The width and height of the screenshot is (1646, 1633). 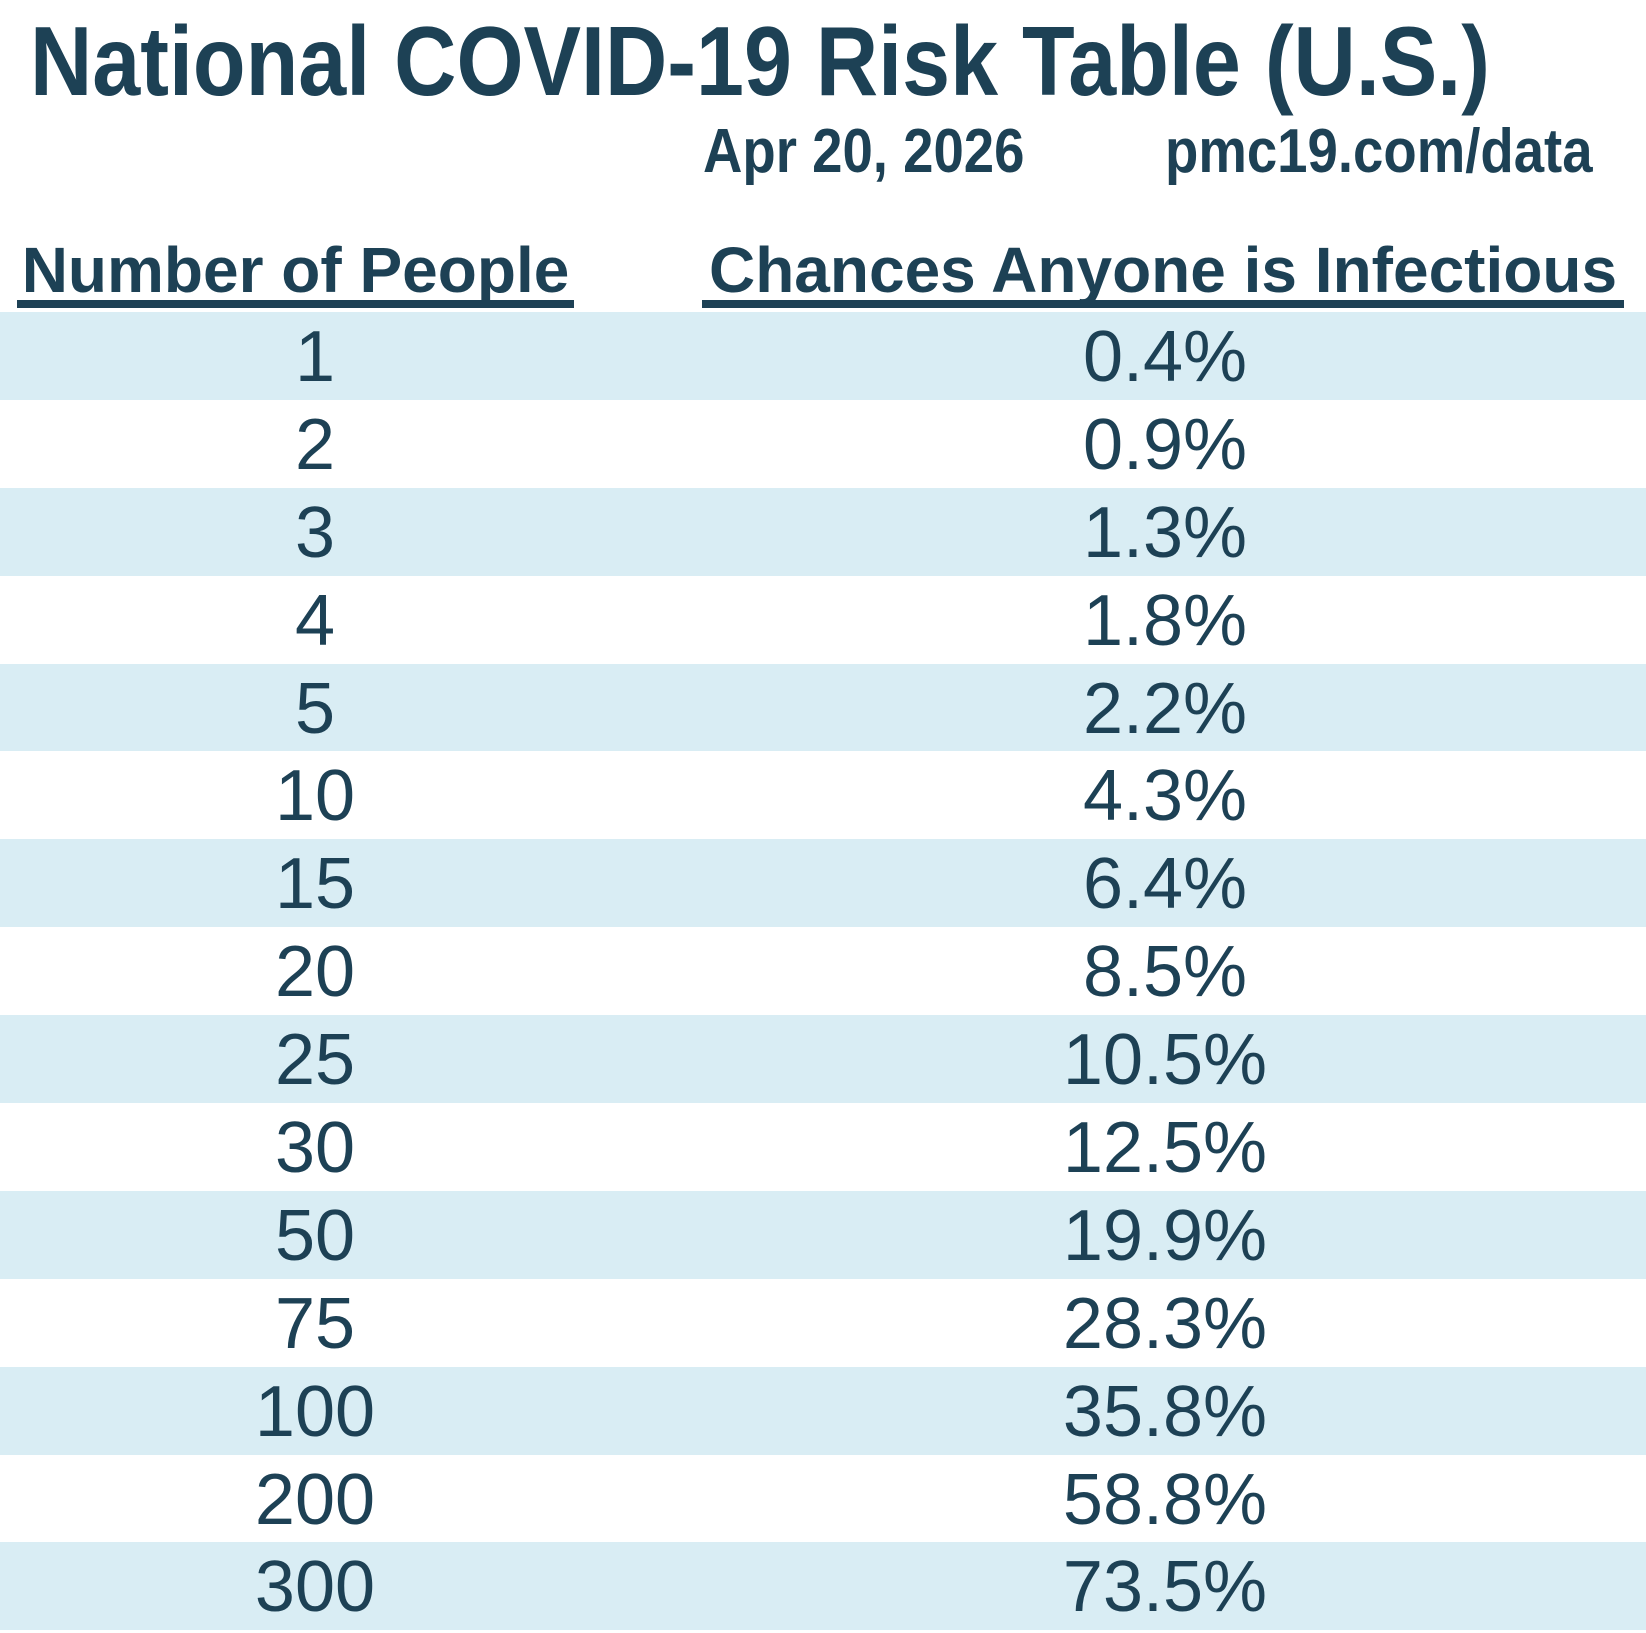 What do you see at coordinates (823, 1059) in the screenshot?
I see `table-row: 25 10.5%` at bounding box center [823, 1059].